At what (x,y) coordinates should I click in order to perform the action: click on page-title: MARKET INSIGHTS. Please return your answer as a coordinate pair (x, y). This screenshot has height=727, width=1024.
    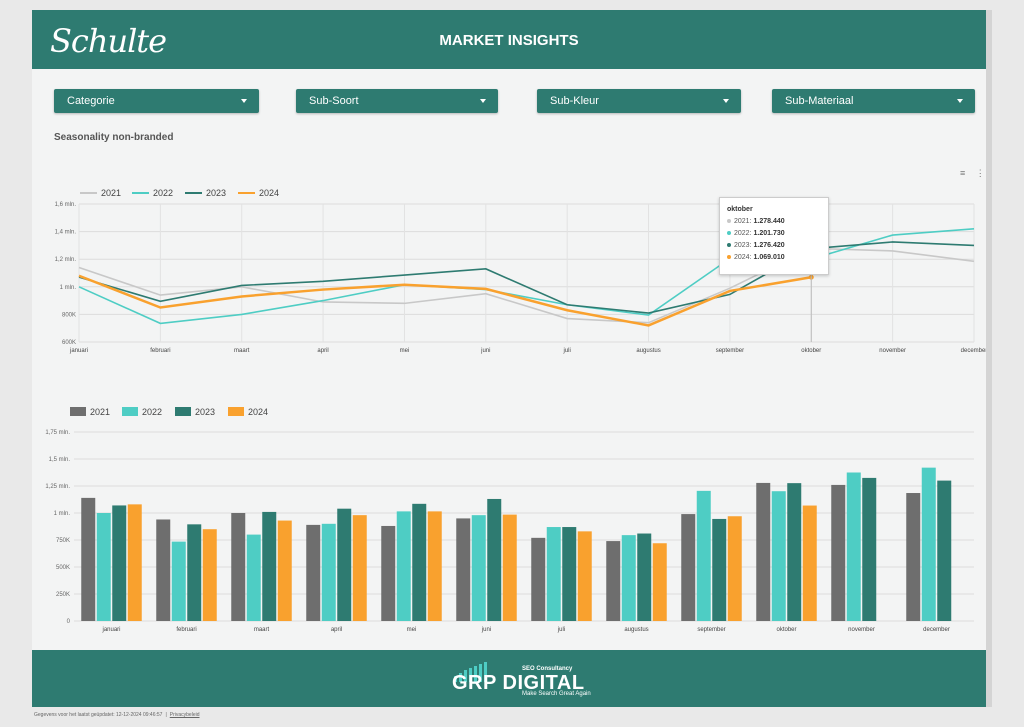
    Looking at the image, I should click on (509, 40).